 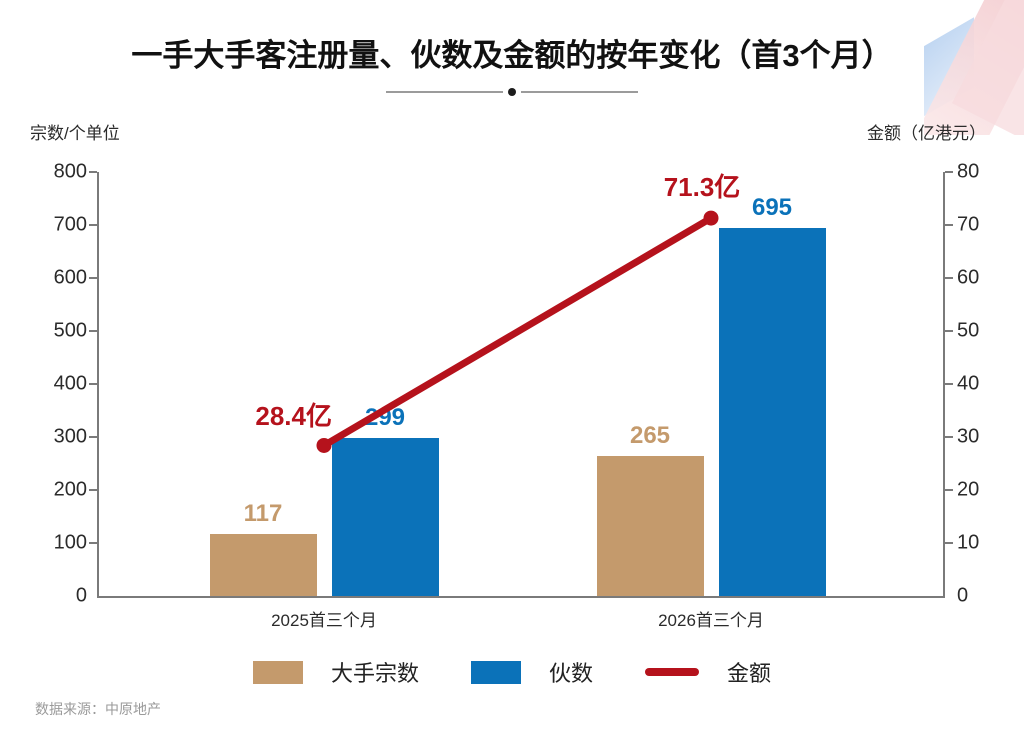 What do you see at coordinates (70, 330) in the screenshot?
I see `left-axis-tick-label: 500` at bounding box center [70, 330].